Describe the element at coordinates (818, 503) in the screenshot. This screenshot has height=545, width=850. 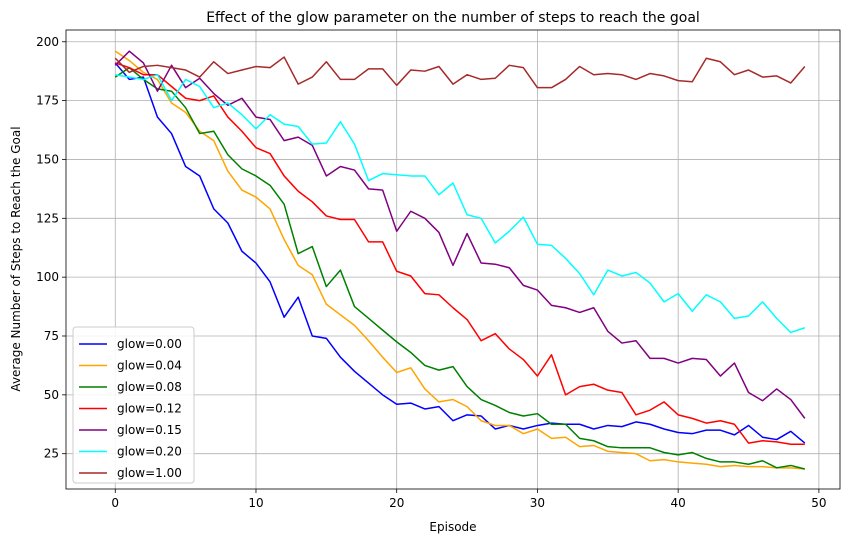
I see `x-tick-label: 50` at that location.